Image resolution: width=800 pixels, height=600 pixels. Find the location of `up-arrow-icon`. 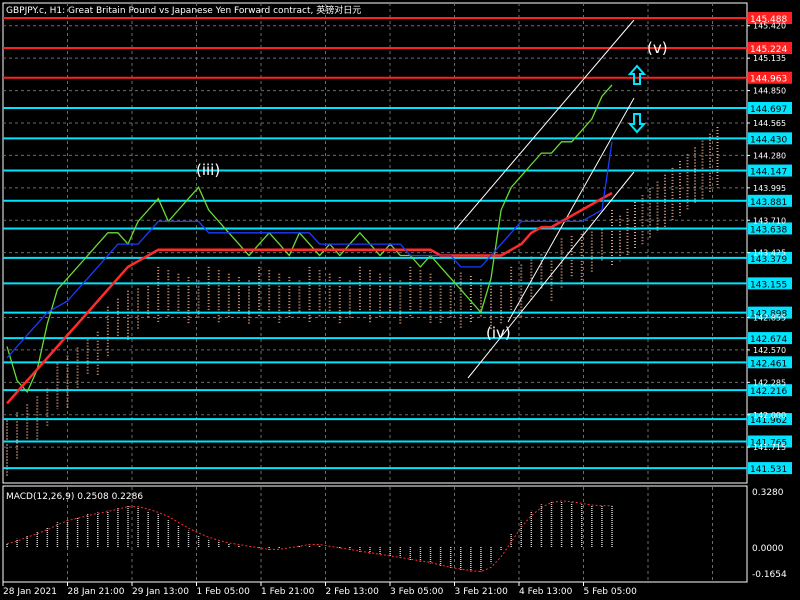

up-arrow-icon is located at coordinates (637, 74).